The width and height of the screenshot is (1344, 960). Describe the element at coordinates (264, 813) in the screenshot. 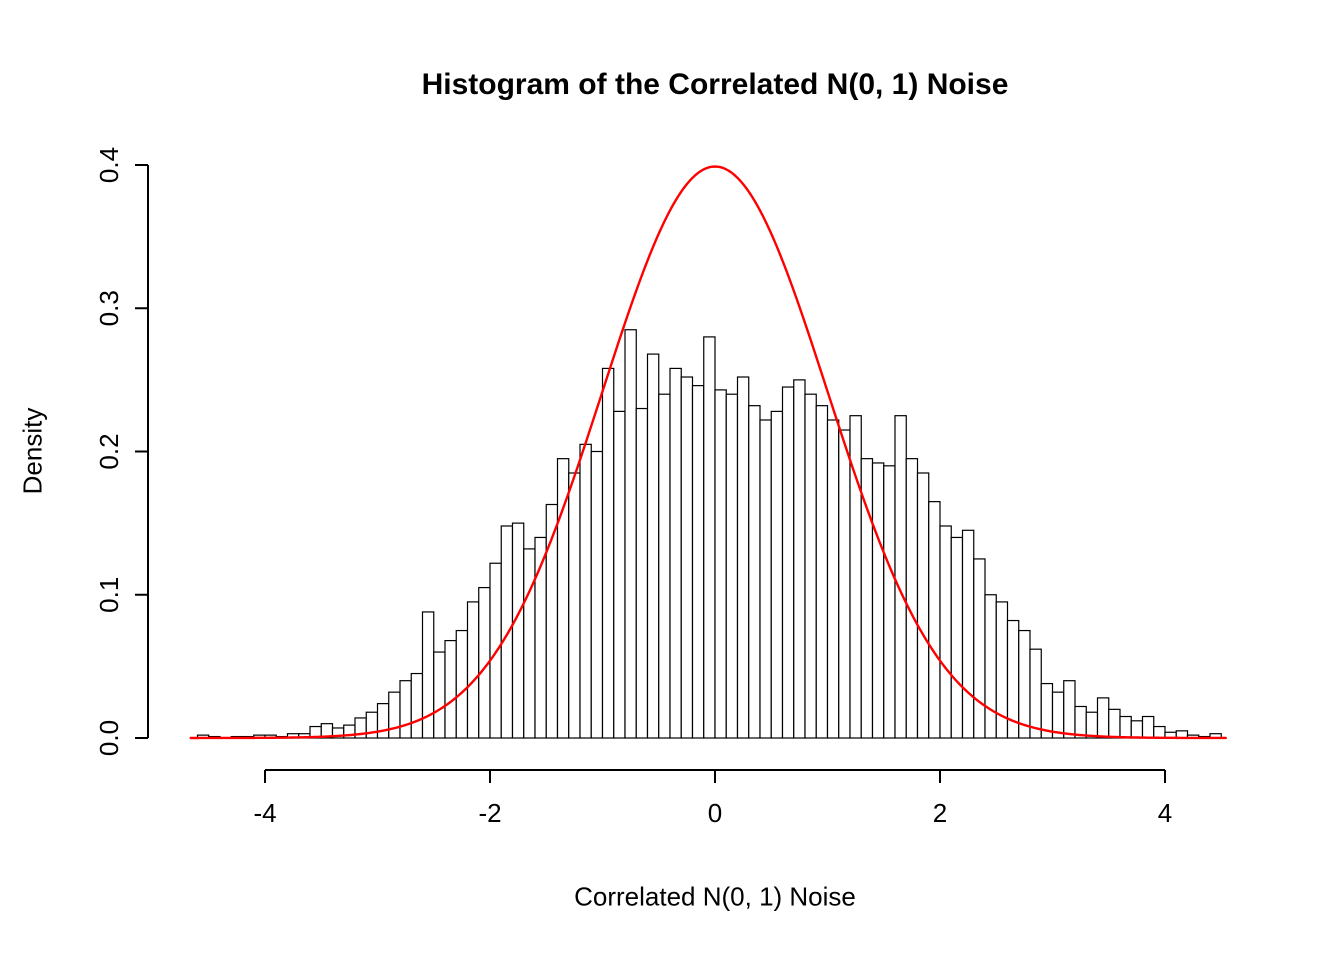

I see `x-tick-label: -4` at that location.